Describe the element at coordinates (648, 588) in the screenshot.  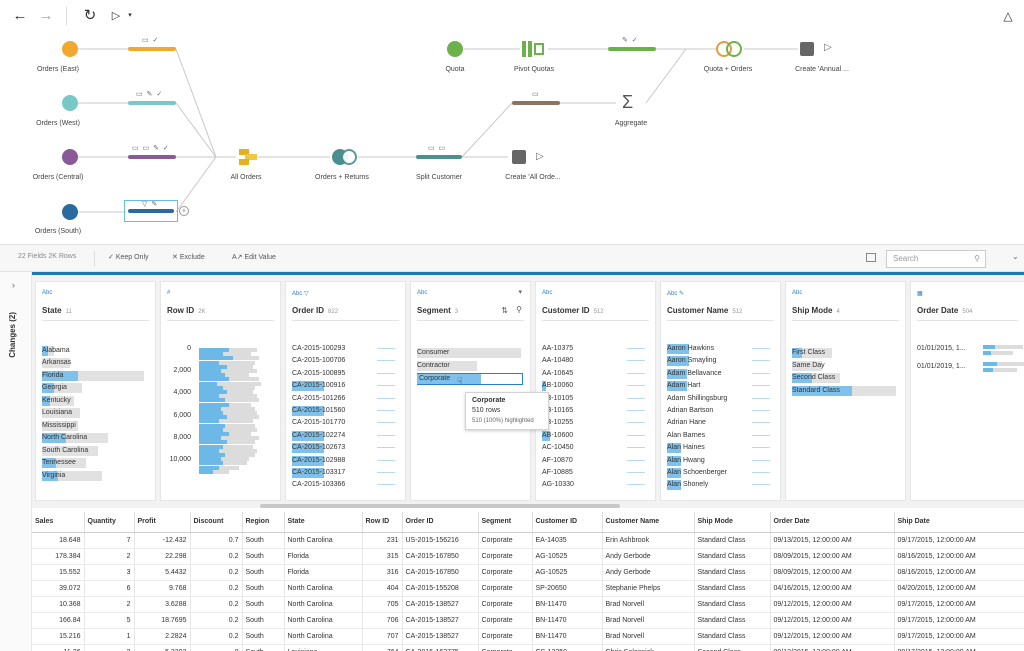
I see `table-cell: Stephanie Phelps` at that location.